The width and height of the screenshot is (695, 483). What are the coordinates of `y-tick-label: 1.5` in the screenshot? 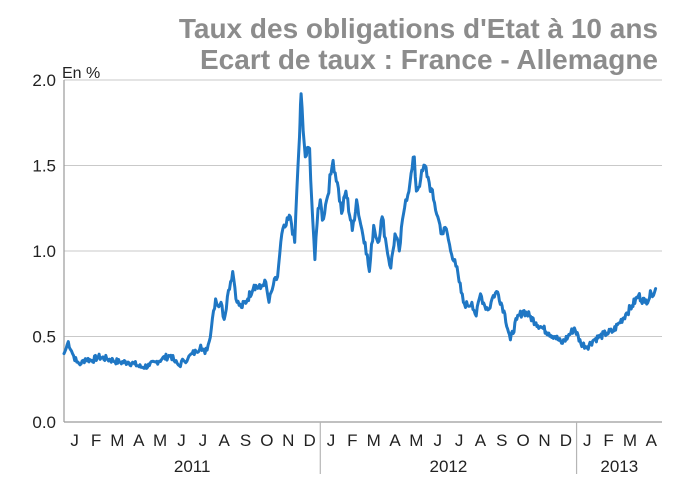 It's located at (44, 166).